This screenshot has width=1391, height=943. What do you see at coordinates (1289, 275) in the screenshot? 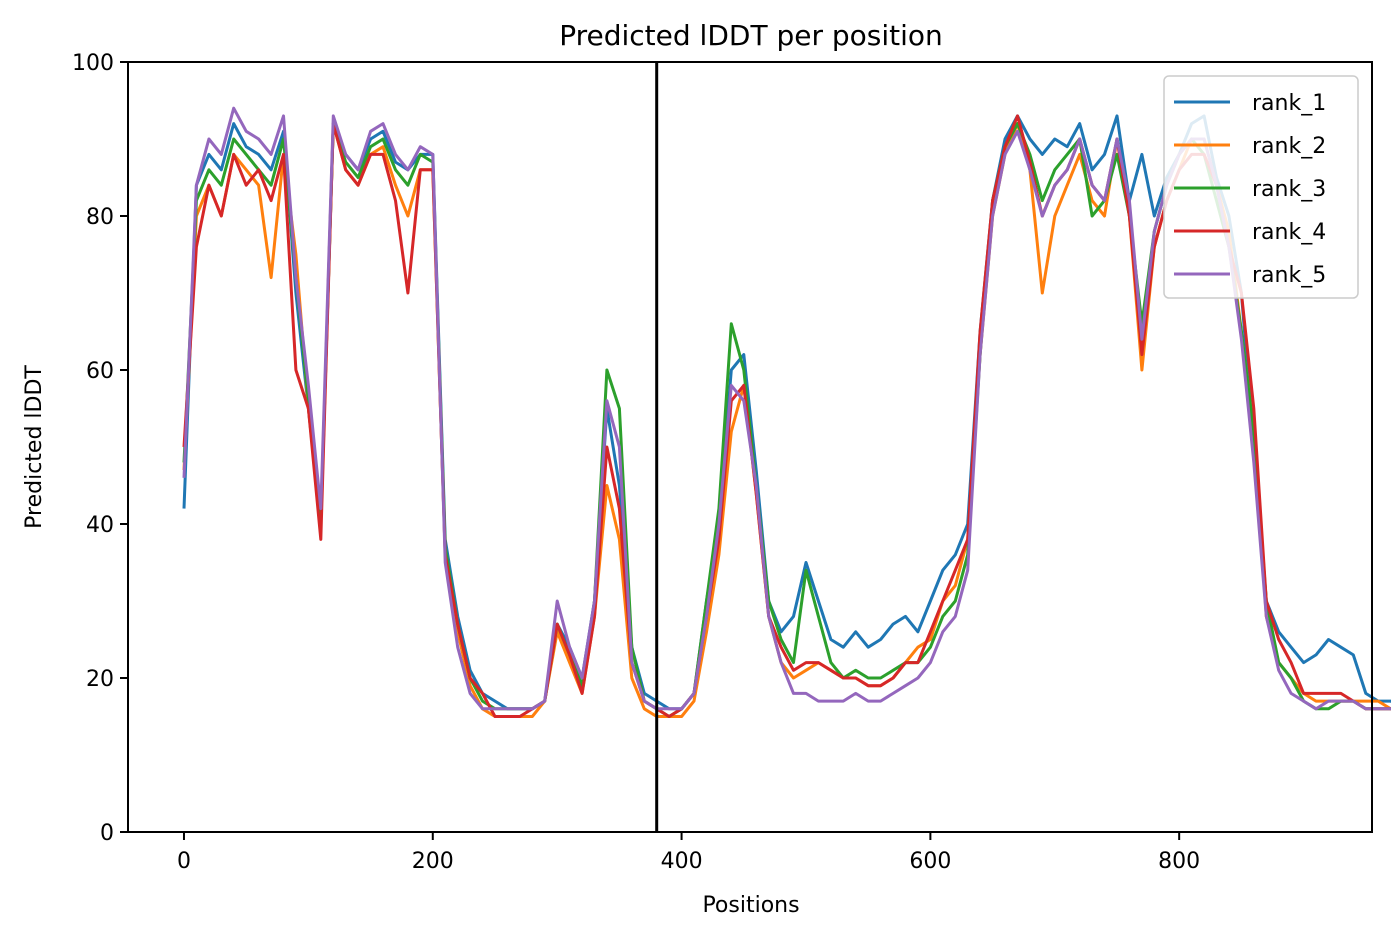
I see `legend-label: rank_5` at bounding box center [1289, 275].